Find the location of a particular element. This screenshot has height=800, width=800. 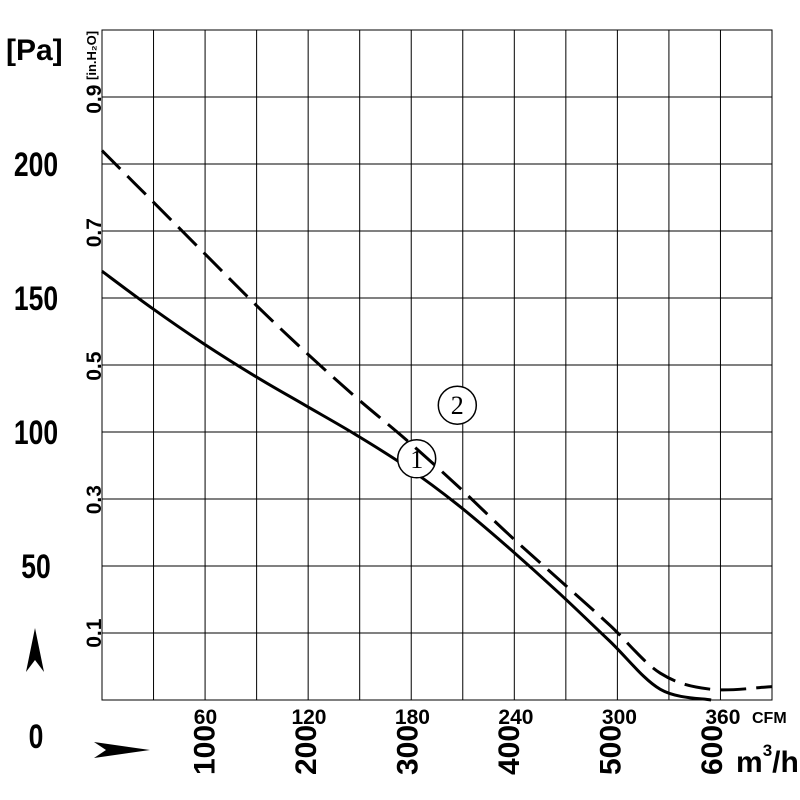

y-tick-label-pa: 150 is located at coordinates (36, 299).